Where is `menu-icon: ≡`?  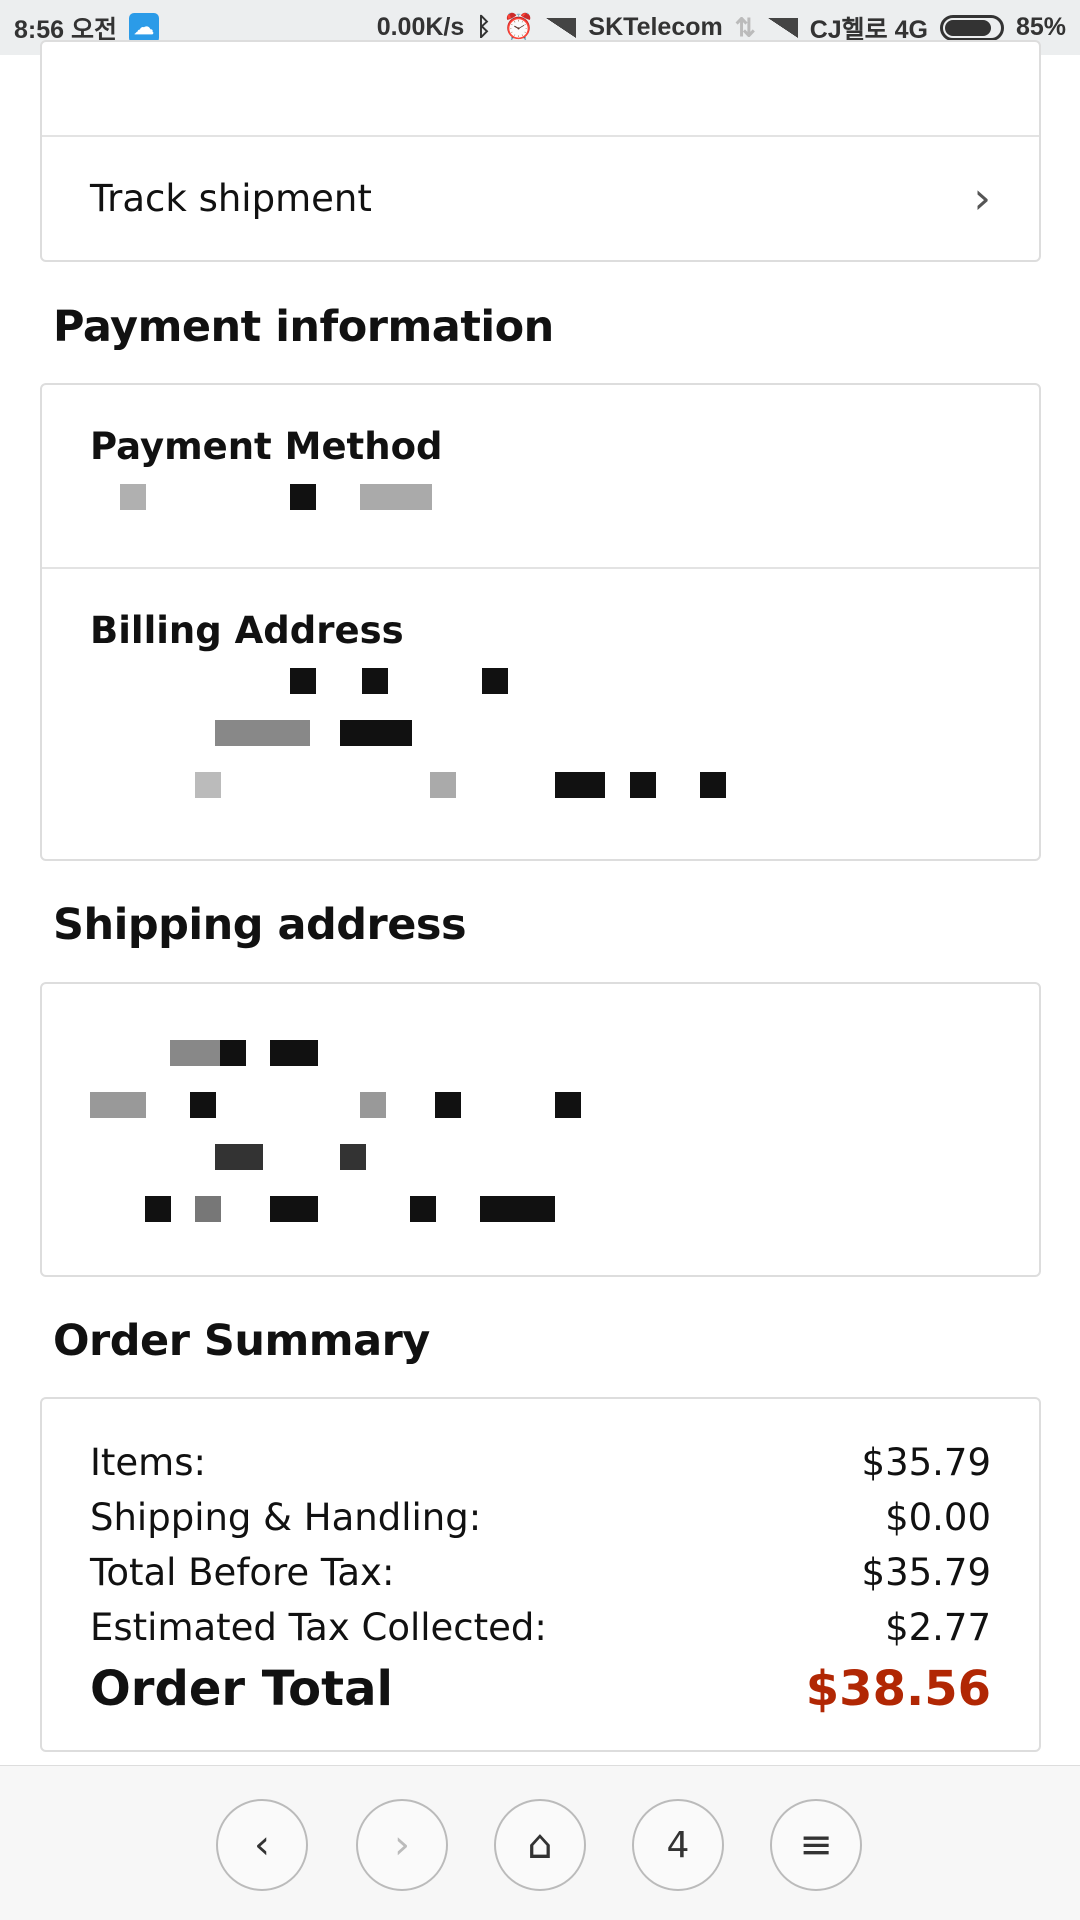
menu-icon: ≡ is located at coordinates (816, 1845).